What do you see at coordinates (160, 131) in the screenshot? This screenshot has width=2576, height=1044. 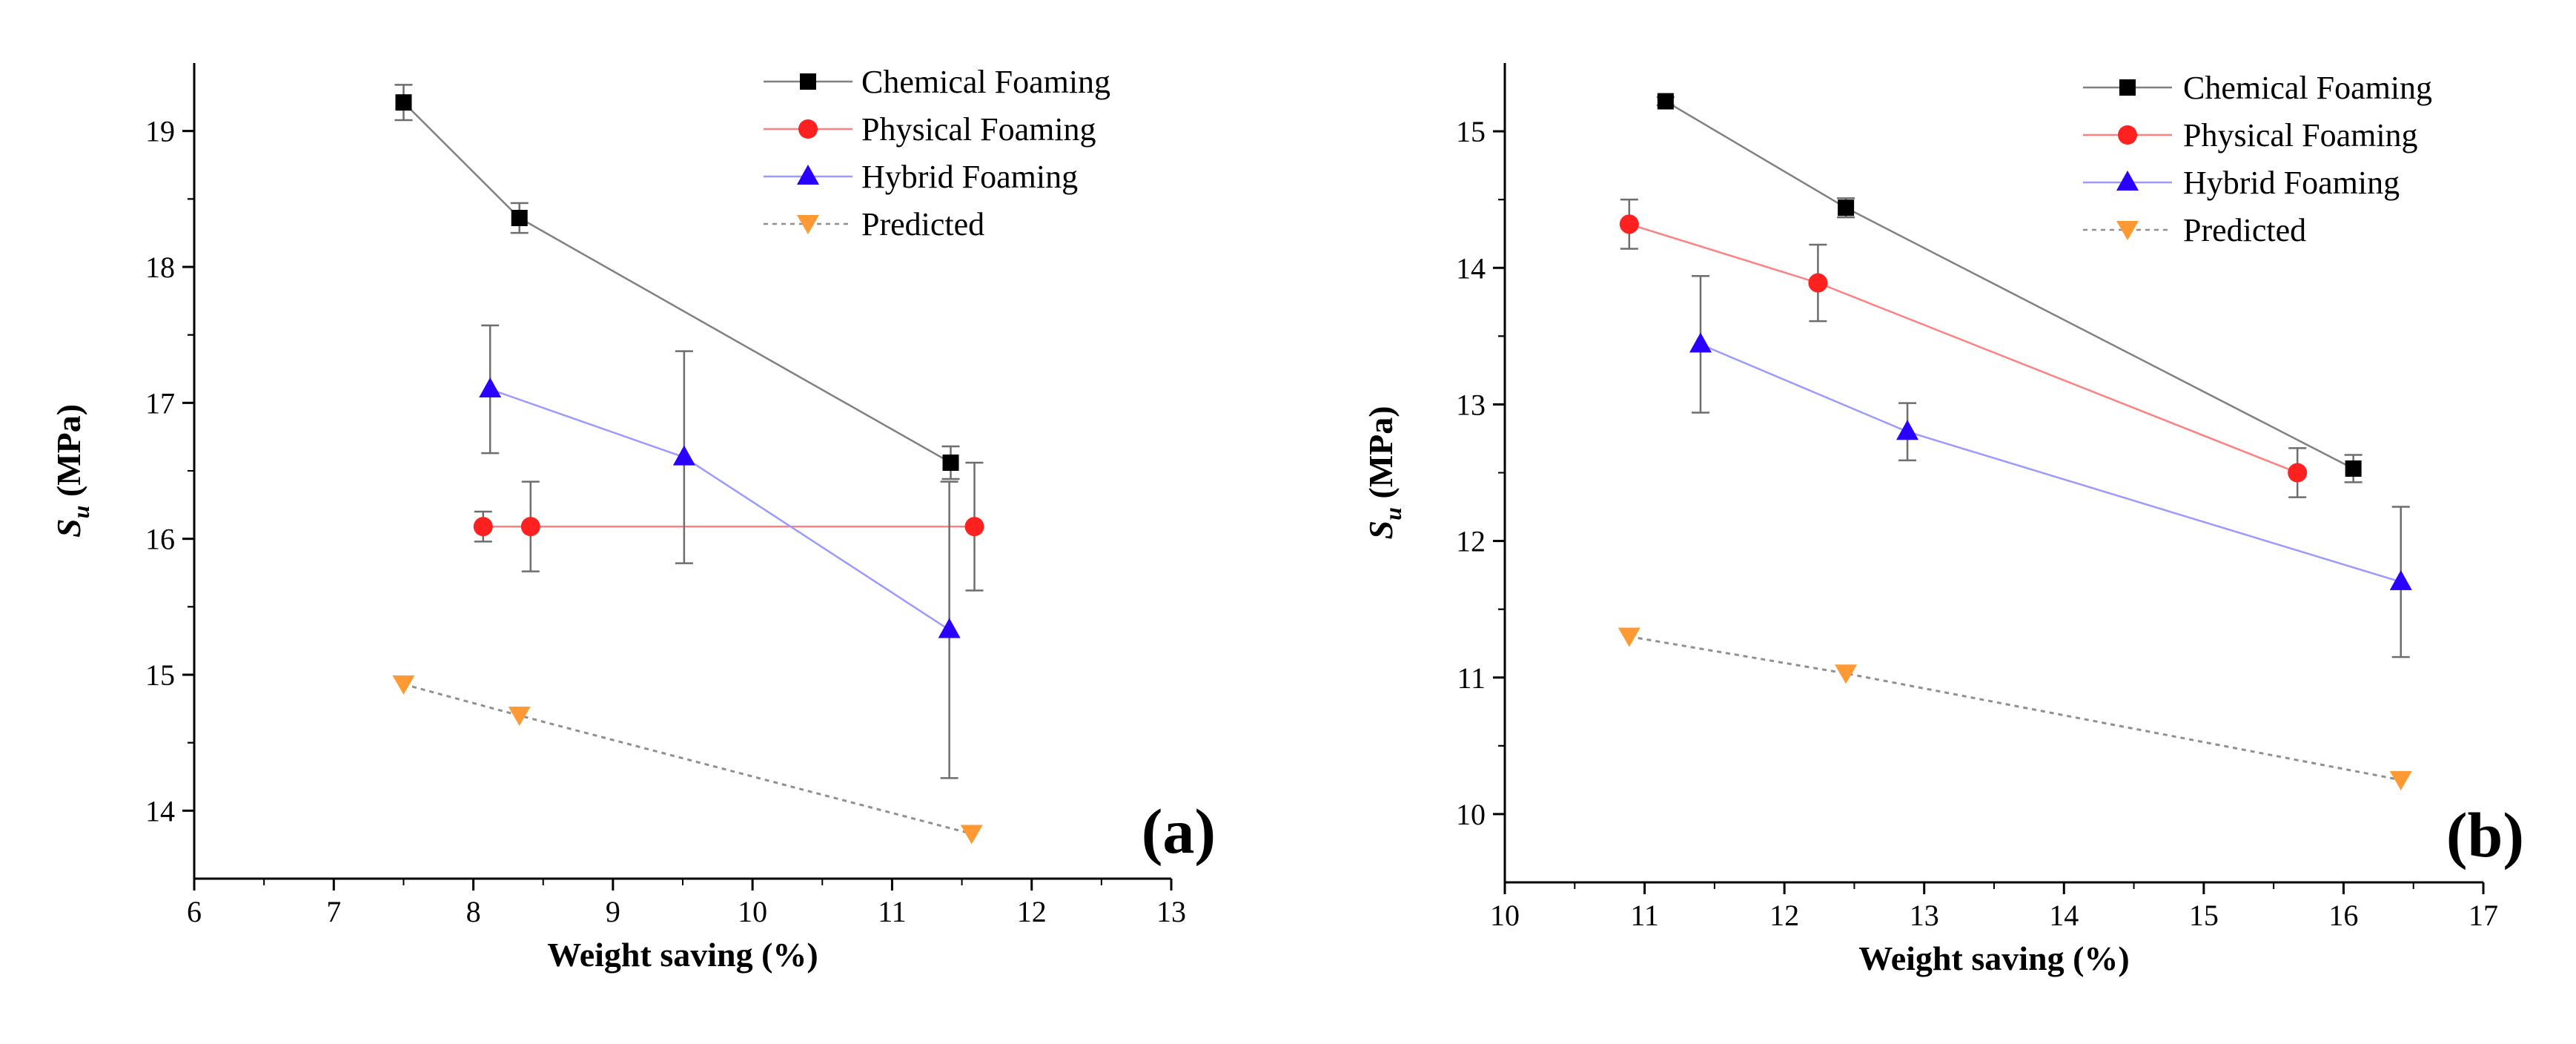 I see `y-tick-label: 19` at bounding box center [160, 131].